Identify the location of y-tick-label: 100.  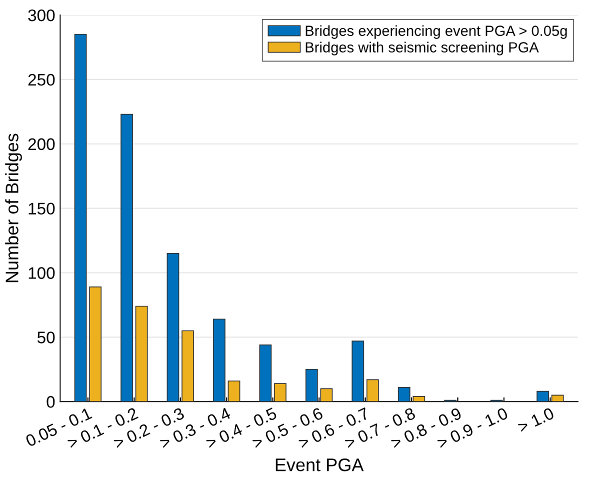
(41, 273).